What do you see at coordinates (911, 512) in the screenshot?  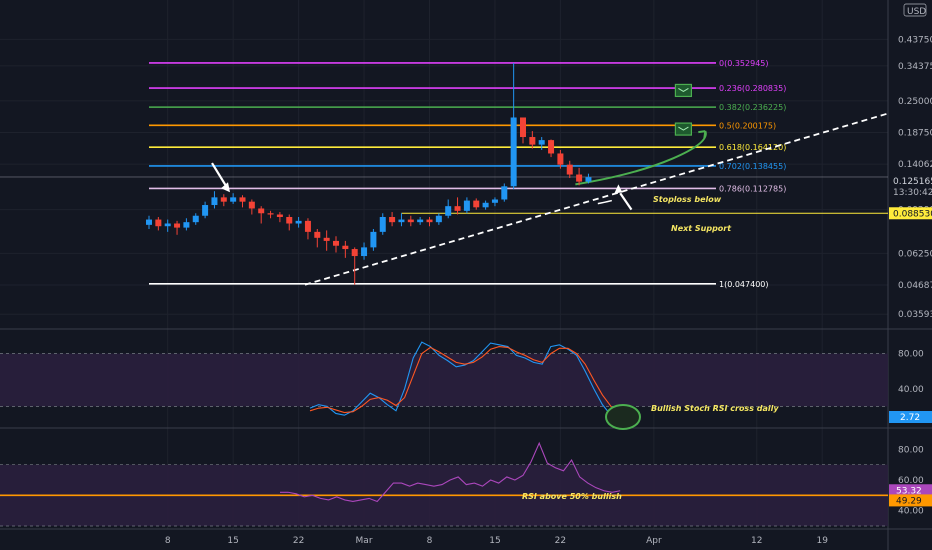 I see `rsi-tick-label: 40.00` at bounding box center [911, 512].